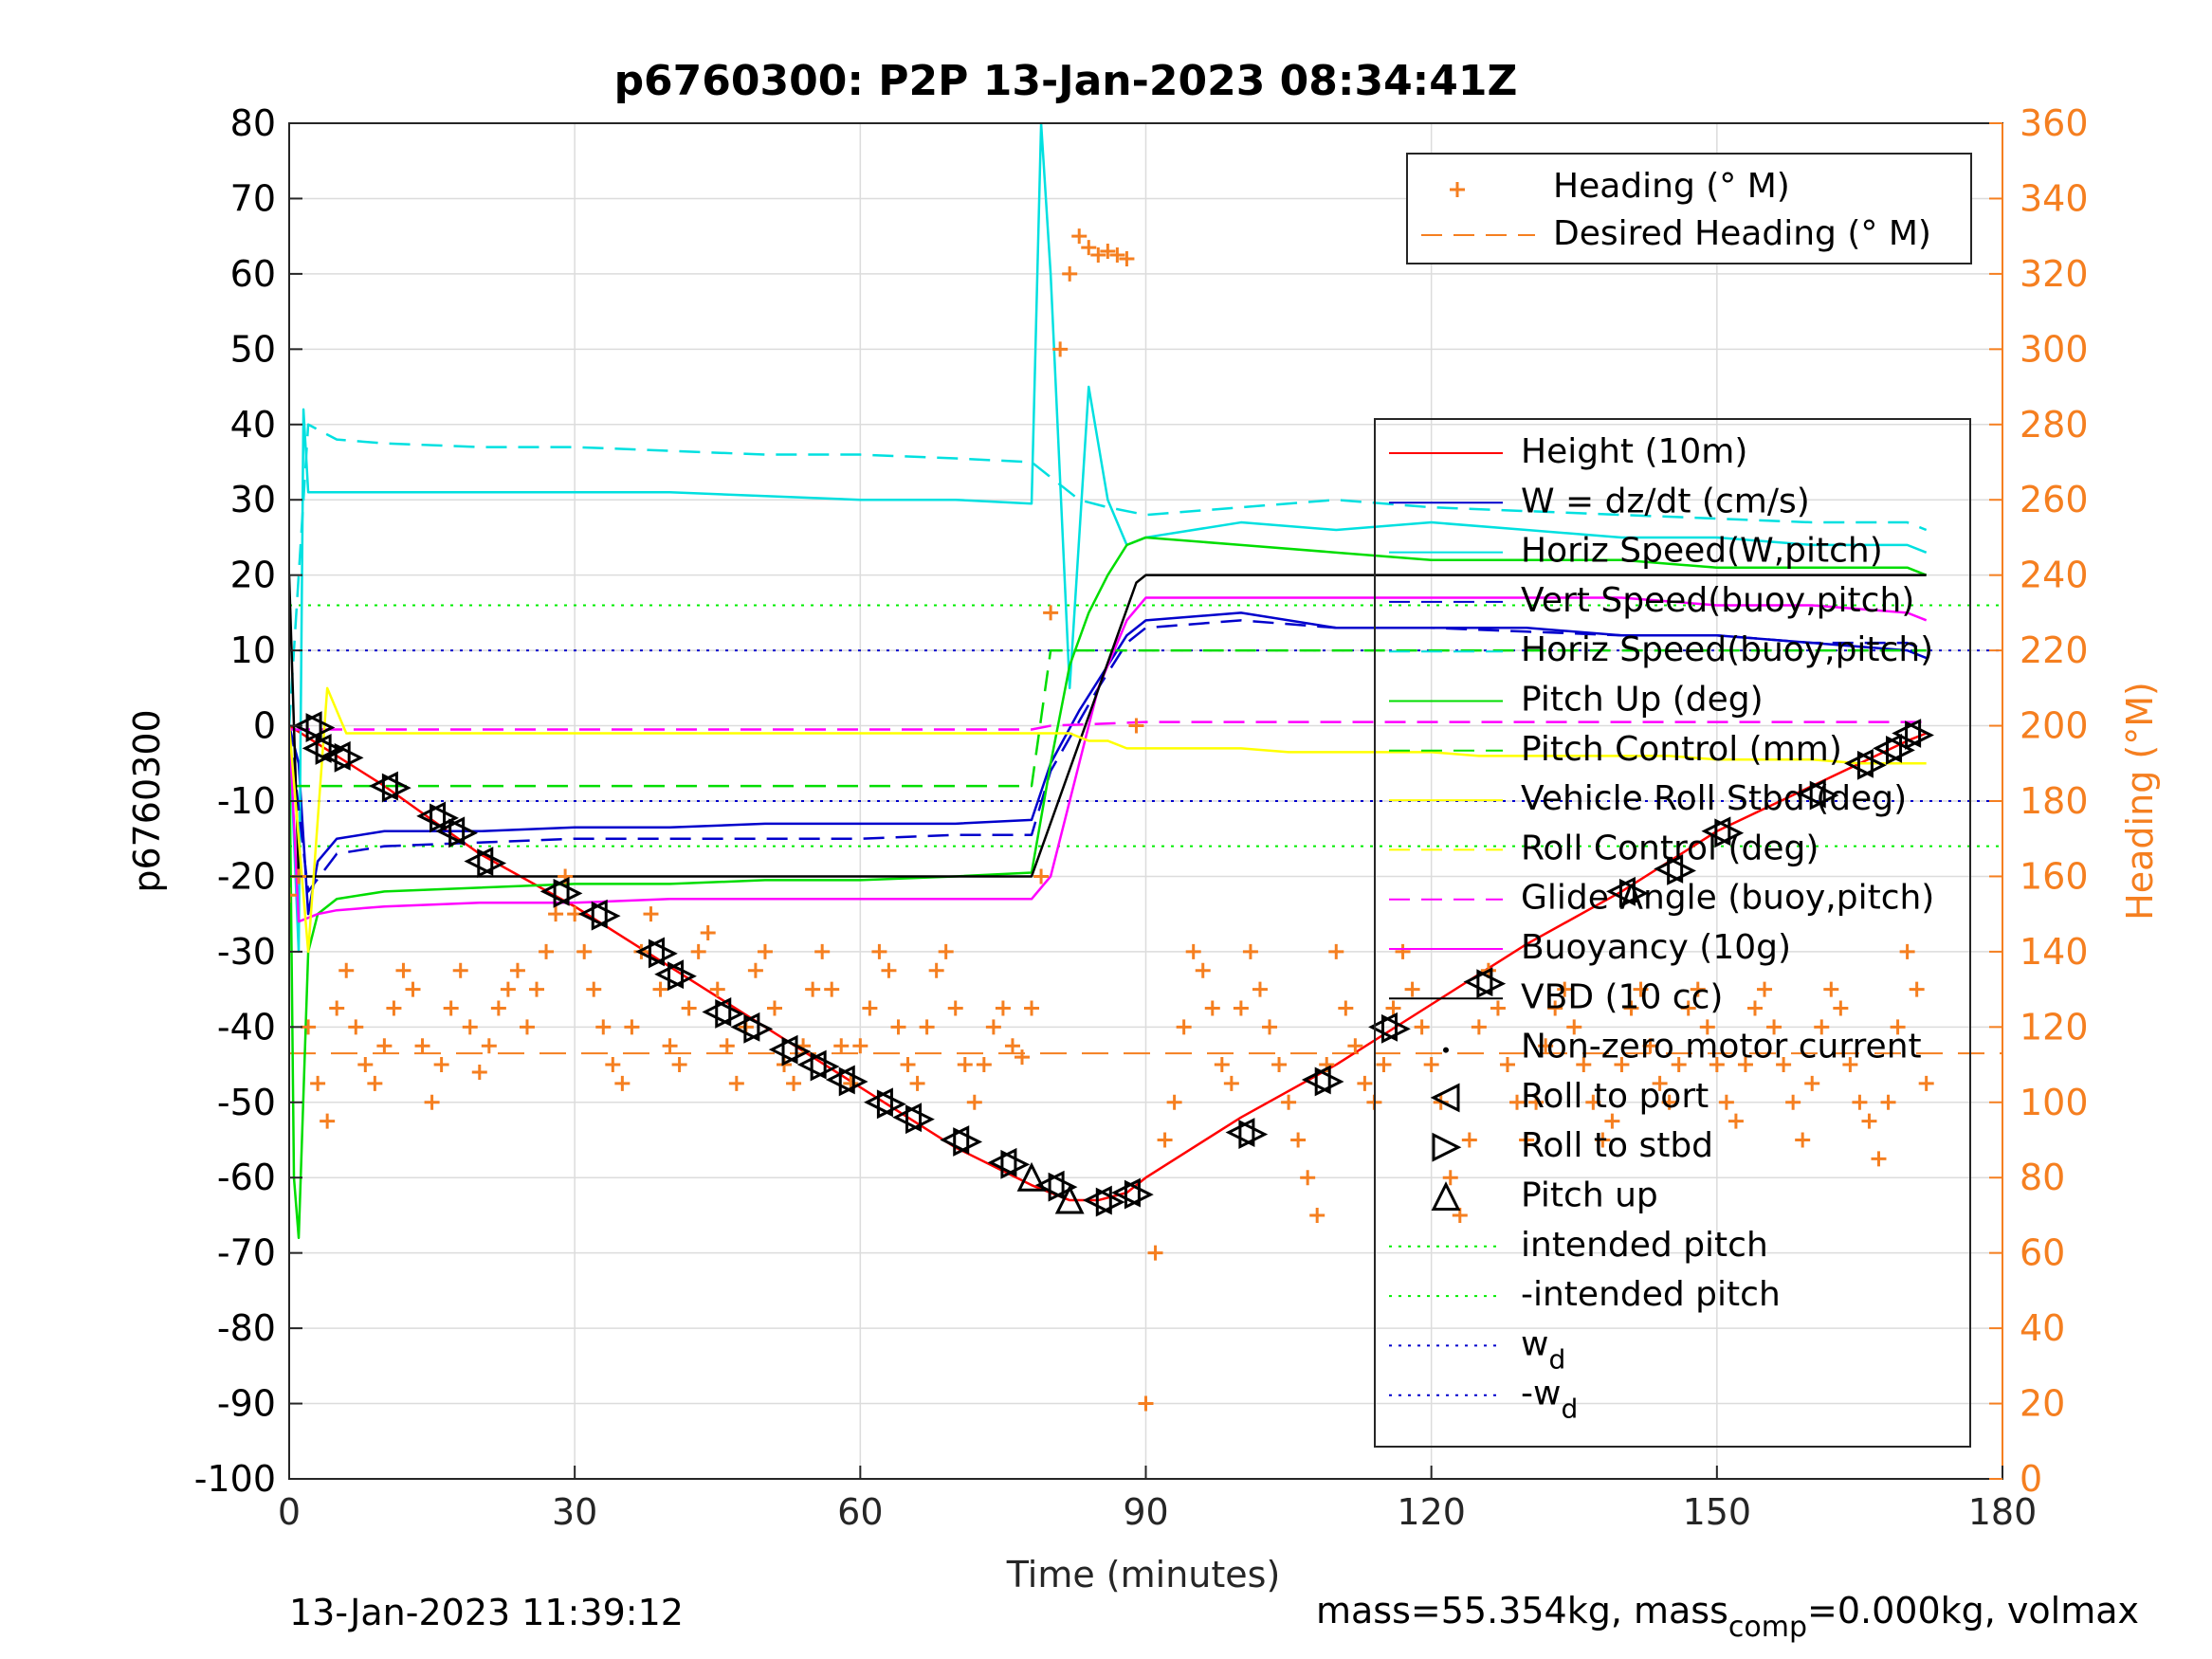 Image resolution: width=2212 pixels, height=1659 pixels. What do you see at coordinates (1108, 725) in the screenshot?
I see `series-glide-angle-buoy-pitch` at bounding box center [1108, 725].